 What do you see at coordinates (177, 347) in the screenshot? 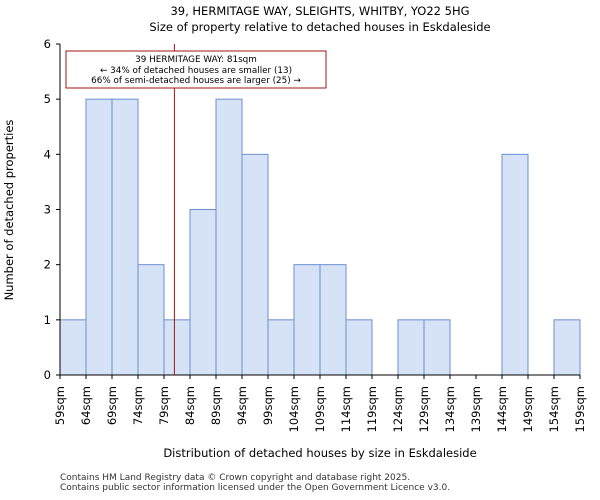
I see `bar-79sqm` at bounding box center [177, 347].